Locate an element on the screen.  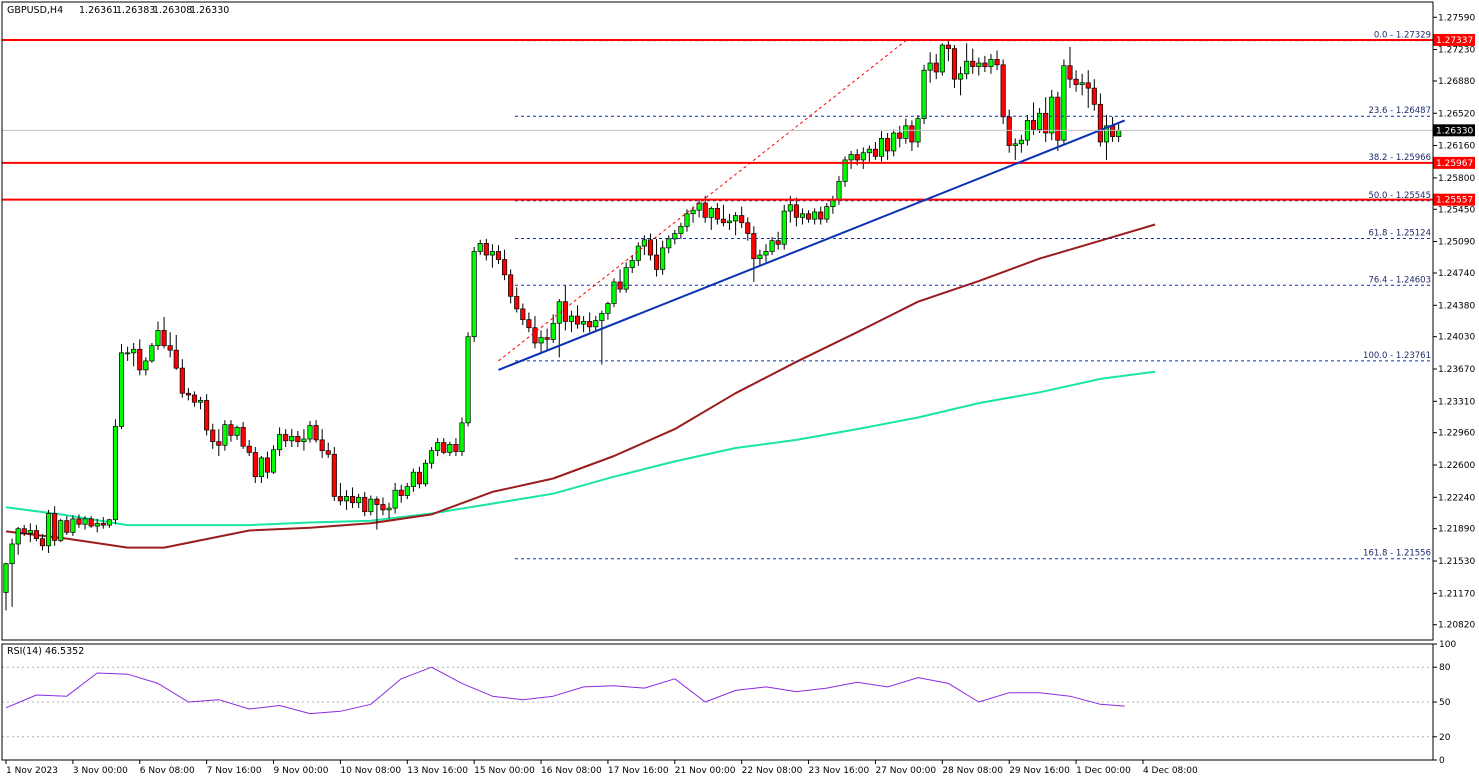
x-tick-label: 9 Nov 00:00 is located at coordinates (301, 771).